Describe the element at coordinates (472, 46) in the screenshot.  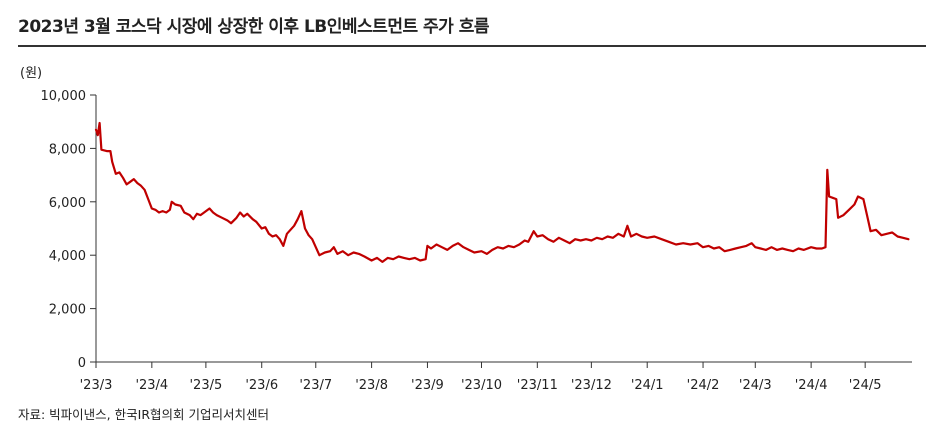
I see `title-divider` at that location.